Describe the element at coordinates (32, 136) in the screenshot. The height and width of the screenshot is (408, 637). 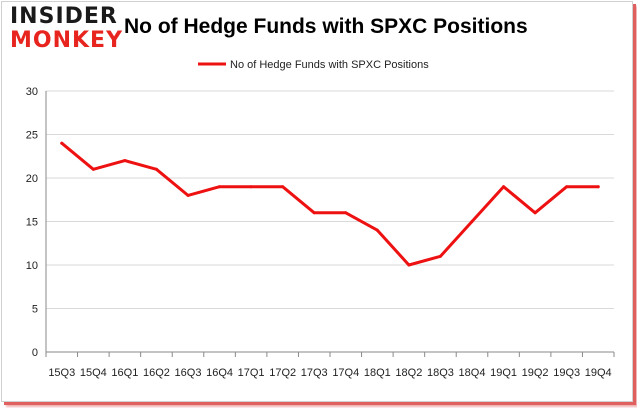
I see `y-tick-label: 25` at that location.